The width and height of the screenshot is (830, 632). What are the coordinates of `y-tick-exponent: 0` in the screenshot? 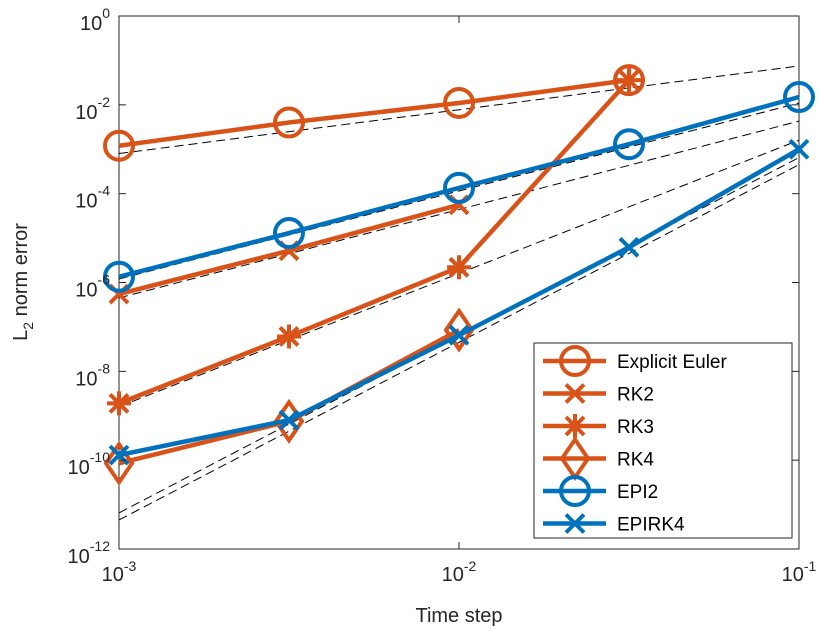 It's located at (106, 13).